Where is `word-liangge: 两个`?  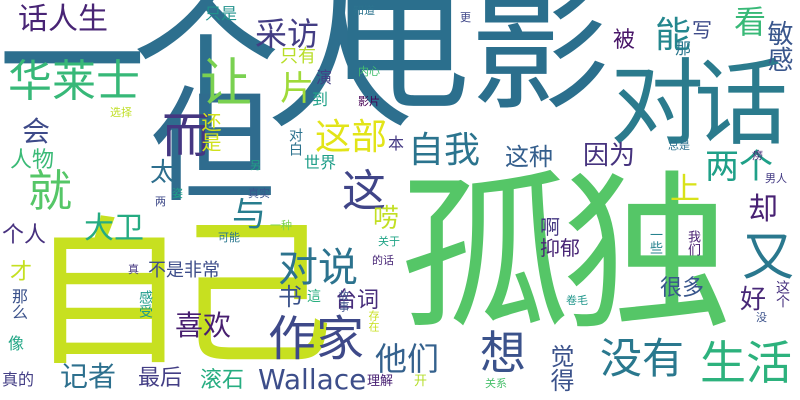
word-liangge: 两个 is located at coordinates (739, 167).